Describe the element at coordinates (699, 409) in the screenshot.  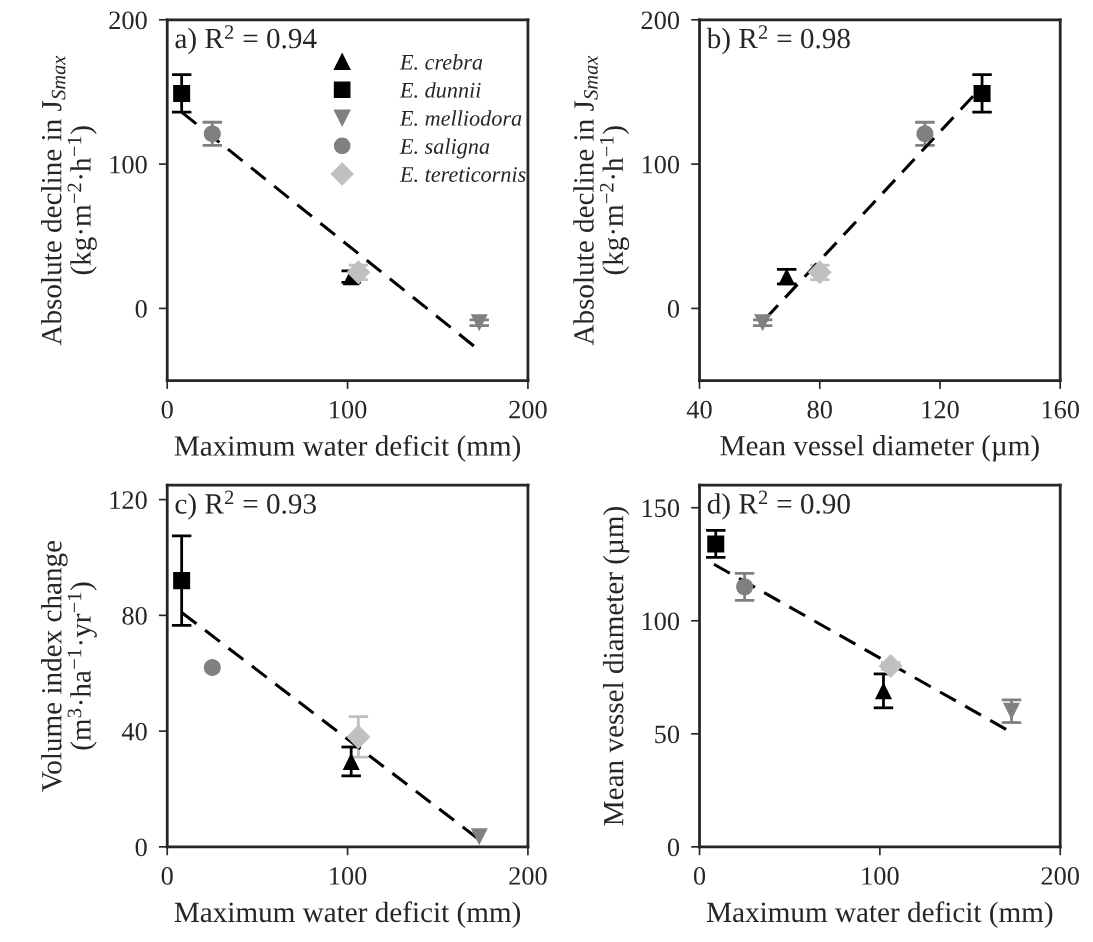
I see `x-tick-label: 40` at that location.